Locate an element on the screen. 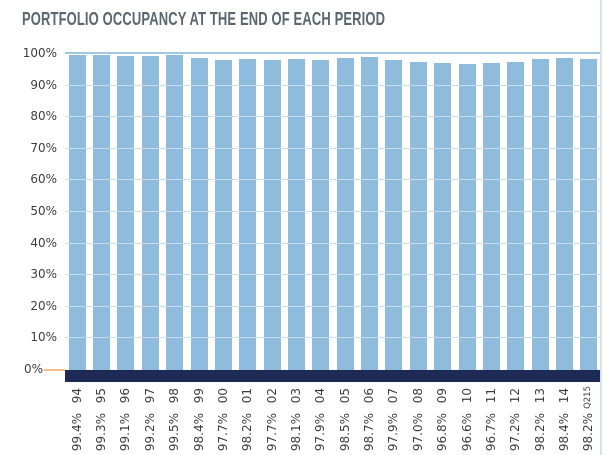 The width and height of the screenshot is (607, 455). y-tick-label: 20% is located at coordinates (43, 305).